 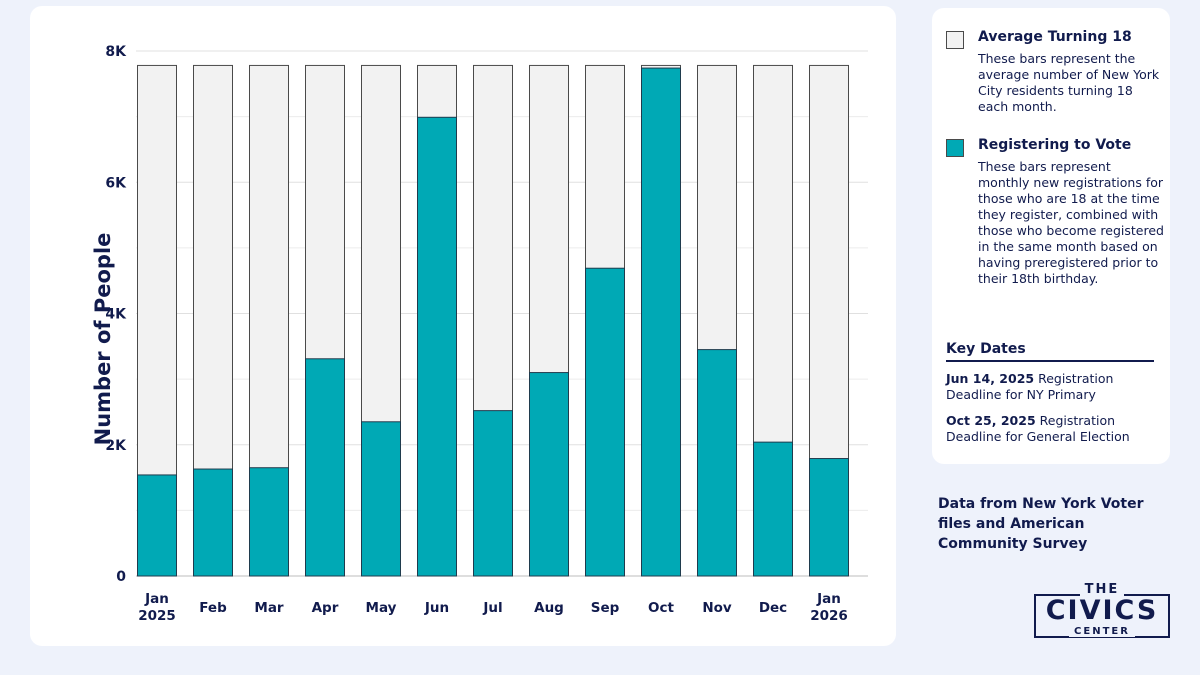 What do you see at coordinates (990, 378) in the screenshot?
I see `key-date-date: Jun 14, 2025` at bounding box center [990, 378].